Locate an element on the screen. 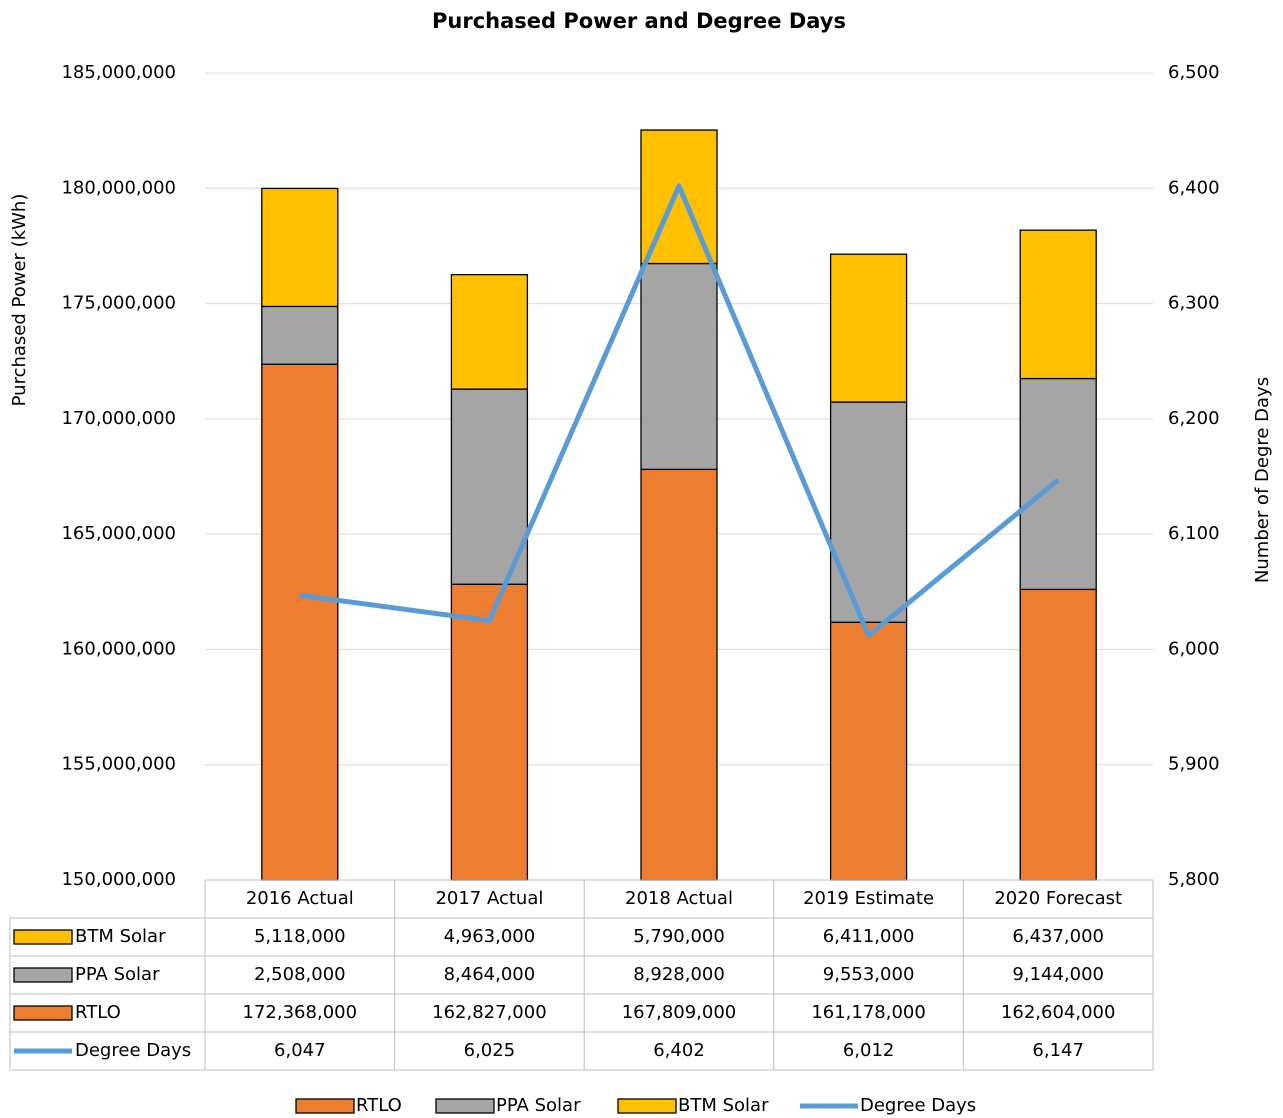 This screenshot has width=1283, height=1118. table-cell: 9,144,000 is located at coordinates (1058, 974).